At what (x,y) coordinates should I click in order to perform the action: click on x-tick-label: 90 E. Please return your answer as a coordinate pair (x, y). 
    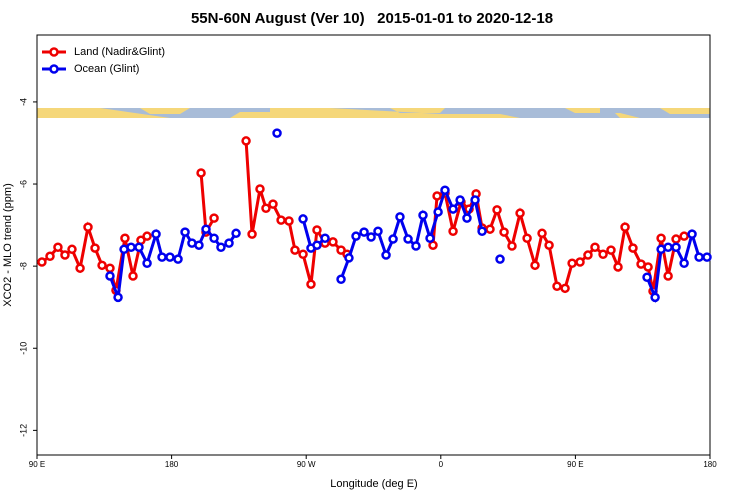
    Looking at the image, I should click on (575, 464).